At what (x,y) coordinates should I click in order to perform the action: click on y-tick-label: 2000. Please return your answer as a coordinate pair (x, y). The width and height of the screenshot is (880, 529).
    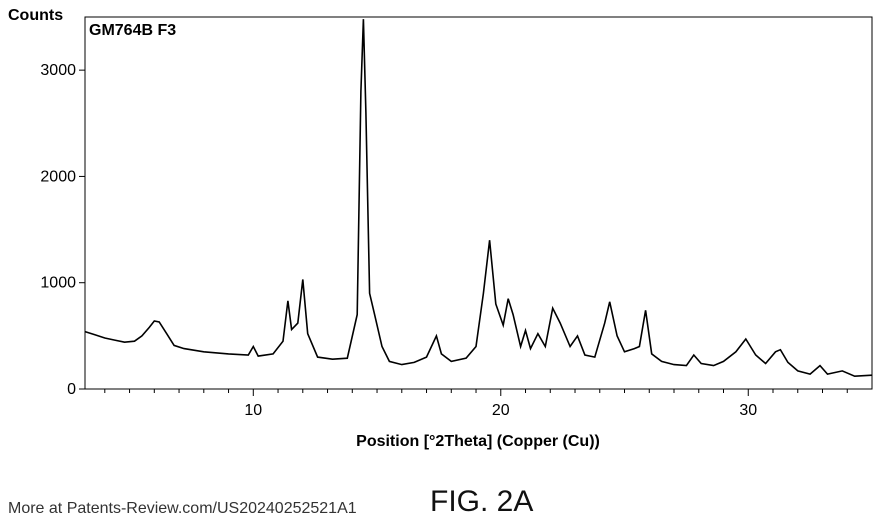
    Looking at the image, I should click on (58, 176).